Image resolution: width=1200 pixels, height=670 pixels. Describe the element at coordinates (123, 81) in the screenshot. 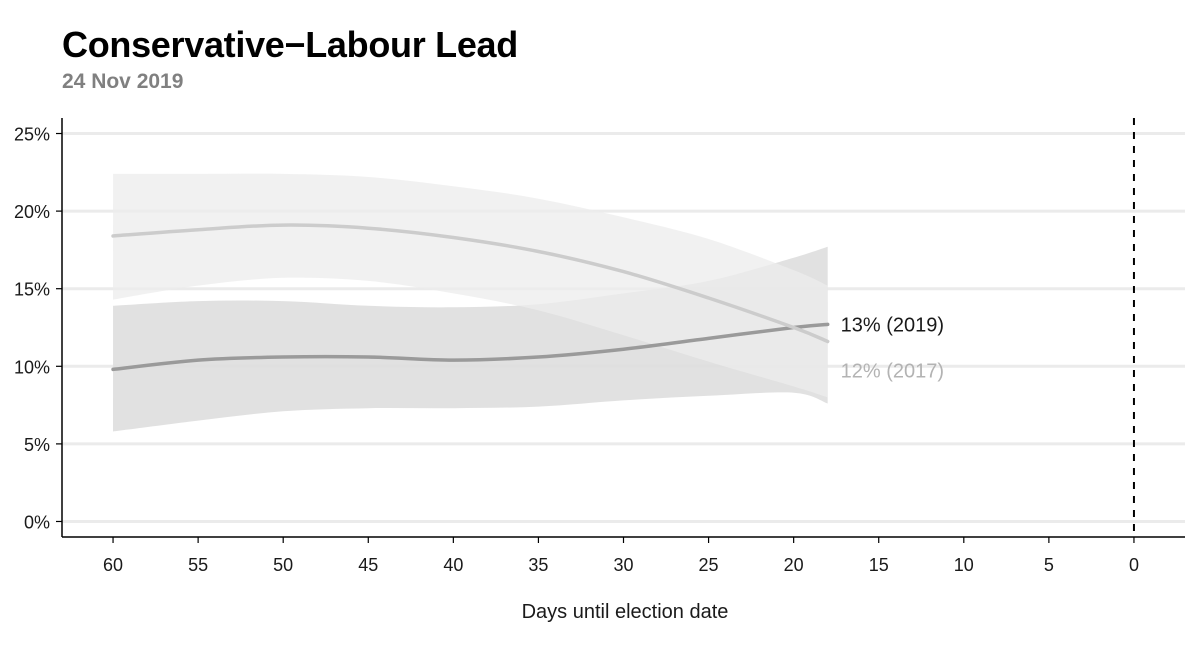

I see `chart-subtitle: 24 Nov 2019` at that location.